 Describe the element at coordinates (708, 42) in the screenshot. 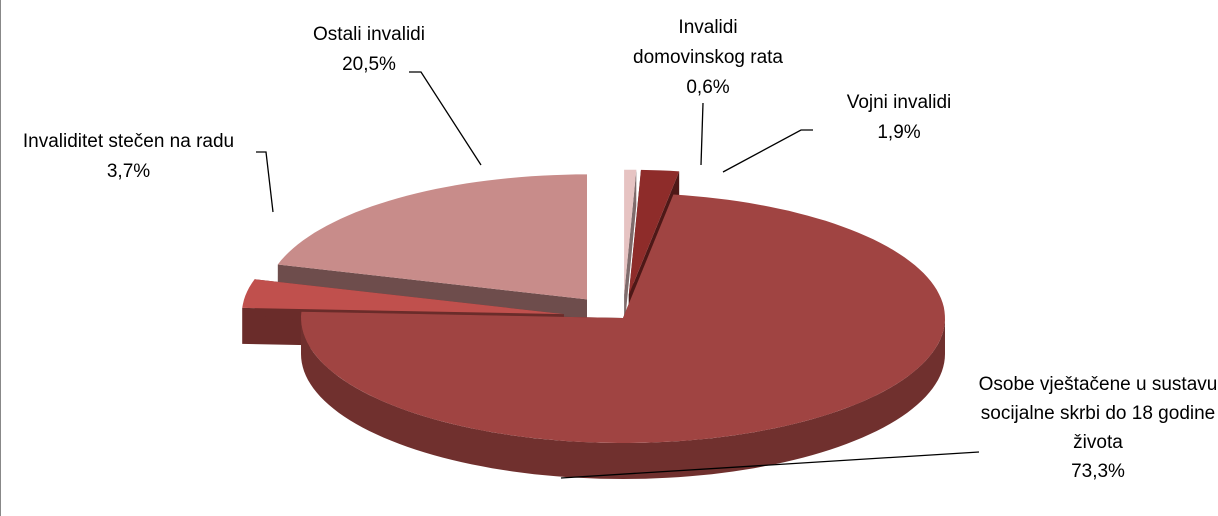

I see `label-name: Invalidi domovinskog rata` at that location.